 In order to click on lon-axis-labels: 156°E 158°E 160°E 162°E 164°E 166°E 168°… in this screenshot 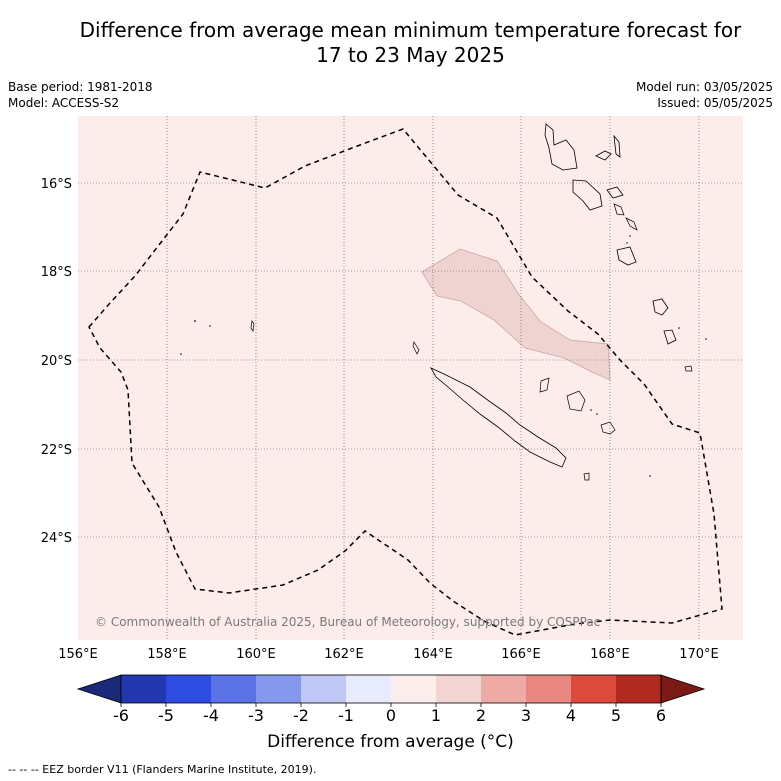, I will do `click(388, 654)`.